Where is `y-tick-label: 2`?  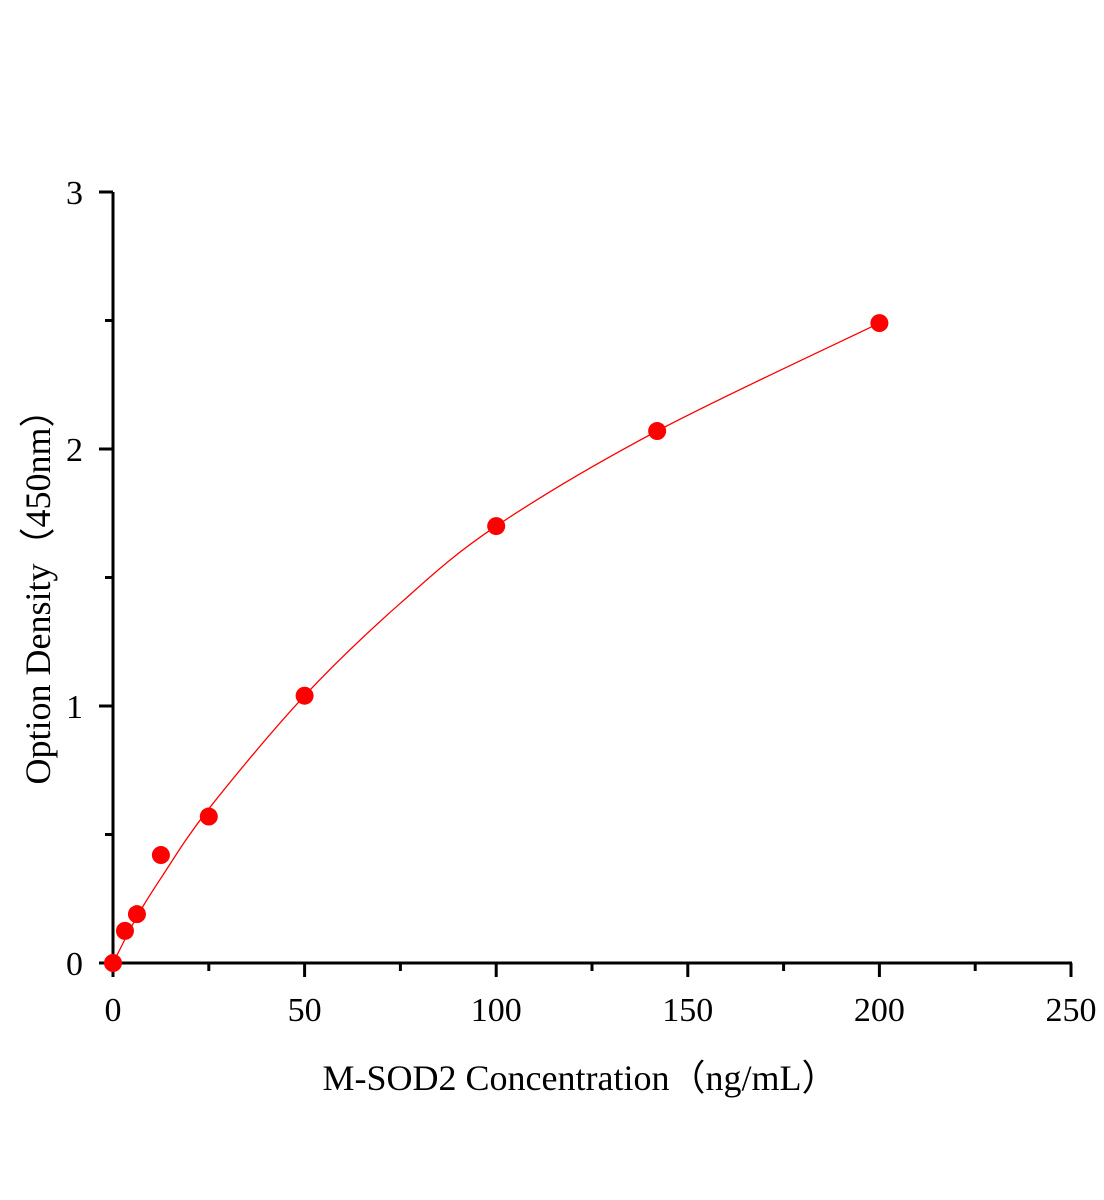
y-tick-label: 2 is located at coordinates (74, 450).